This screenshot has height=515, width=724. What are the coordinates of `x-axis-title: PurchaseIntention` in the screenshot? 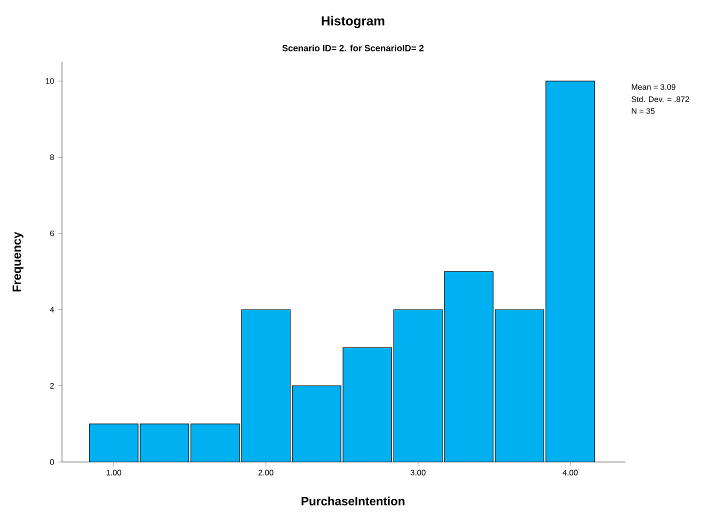 It's located at (353, 501).